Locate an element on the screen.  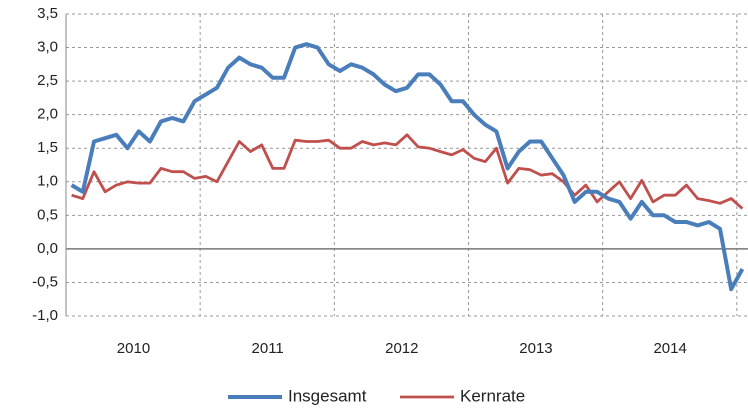
x-tick-label: 2012 is located at coordinates (401, 348).